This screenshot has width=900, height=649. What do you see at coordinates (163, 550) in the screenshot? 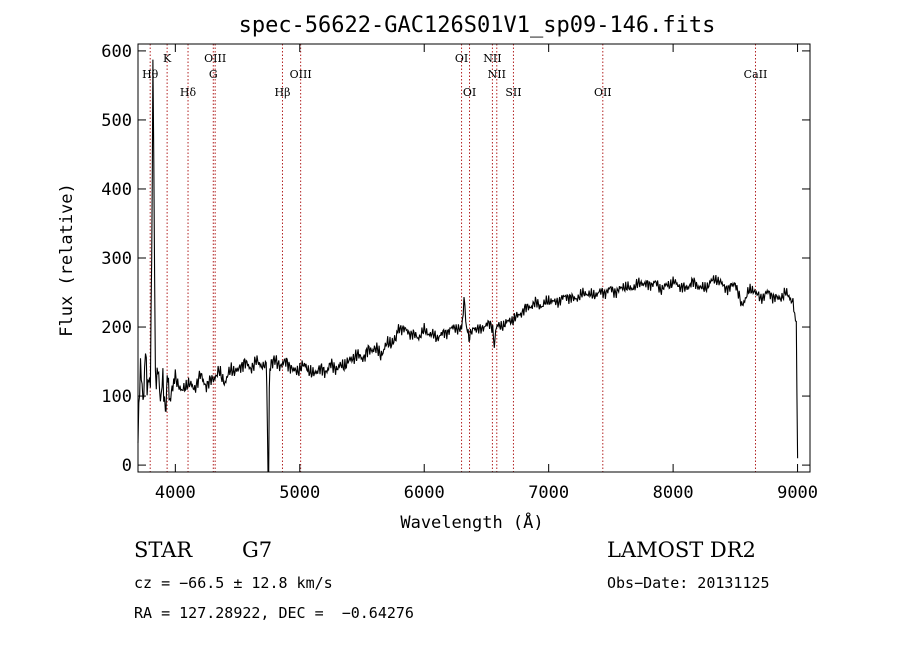
I see `object-type: STAR` at bounding box center [163, 550].